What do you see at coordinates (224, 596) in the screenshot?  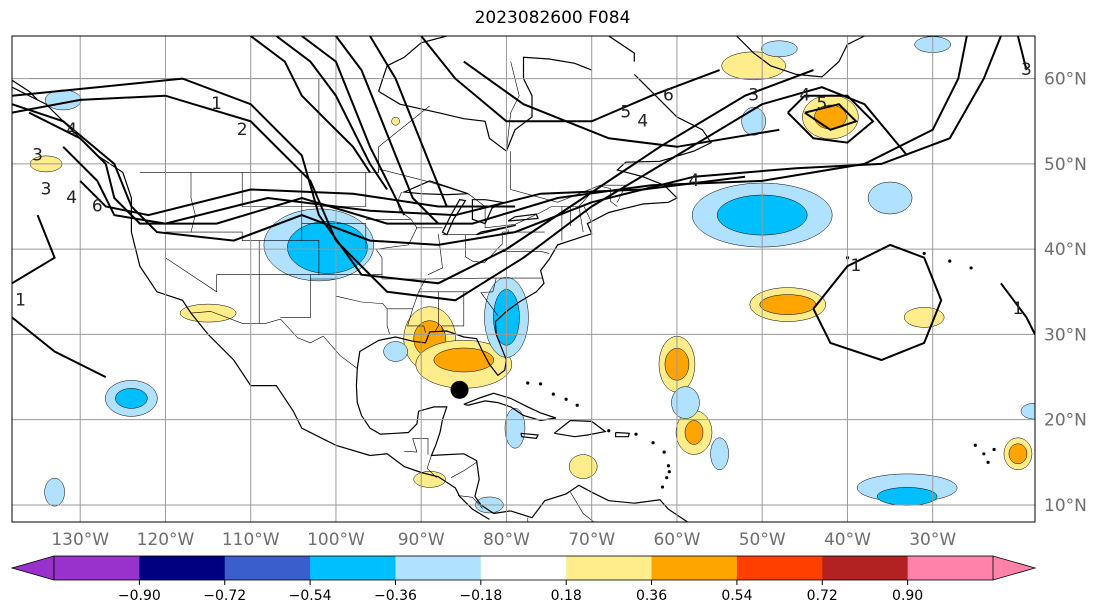 I see `colorbar-tick-label-1: −0.72` at bounding box center [224, 596].